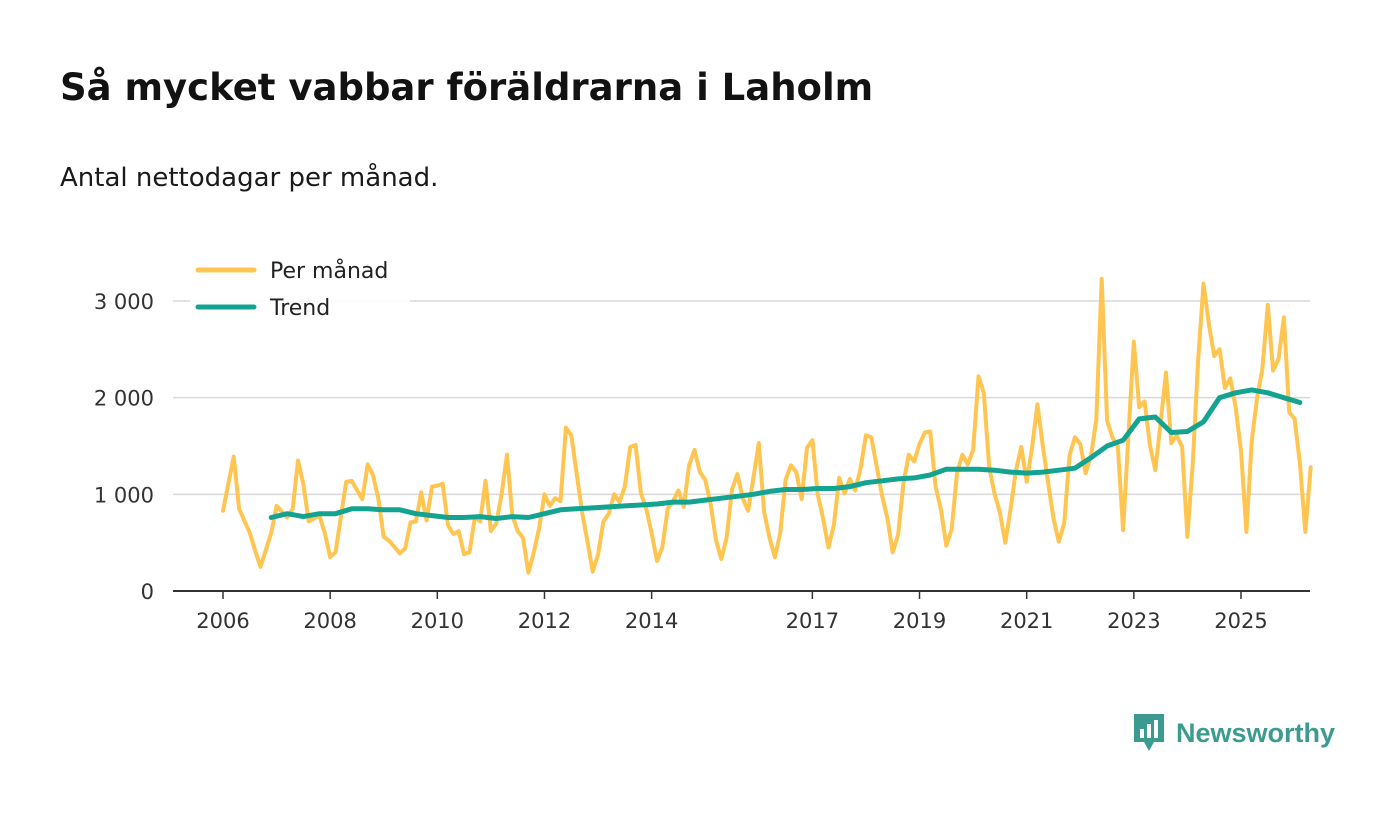 The height and width of the screenshot is (813, 1400). I want to click on x-tick-label: 2025, so click(1240, 621).